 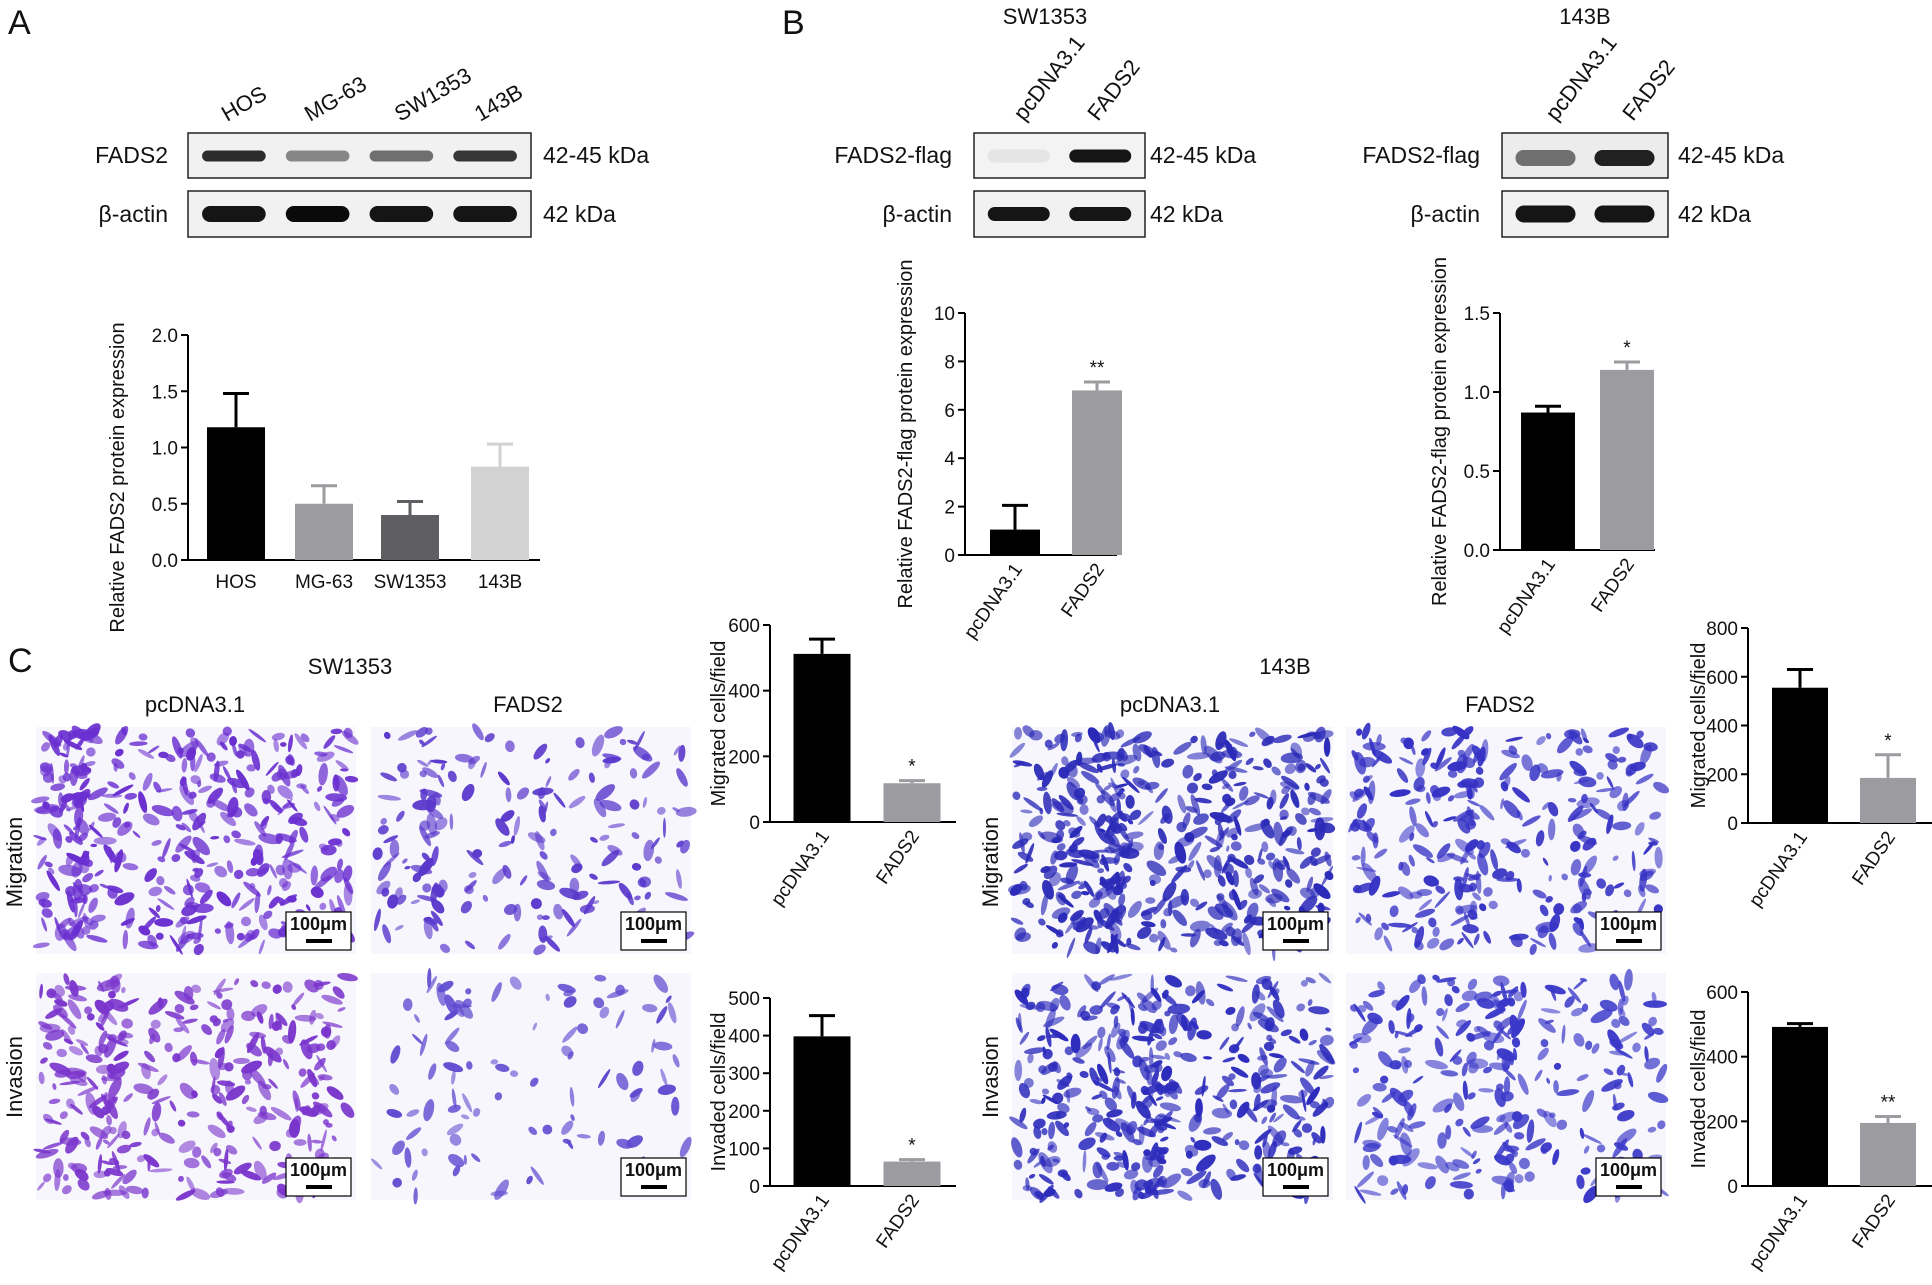 I want to click on scale-bar-label: 100μm, so click(x=1295, y=924).